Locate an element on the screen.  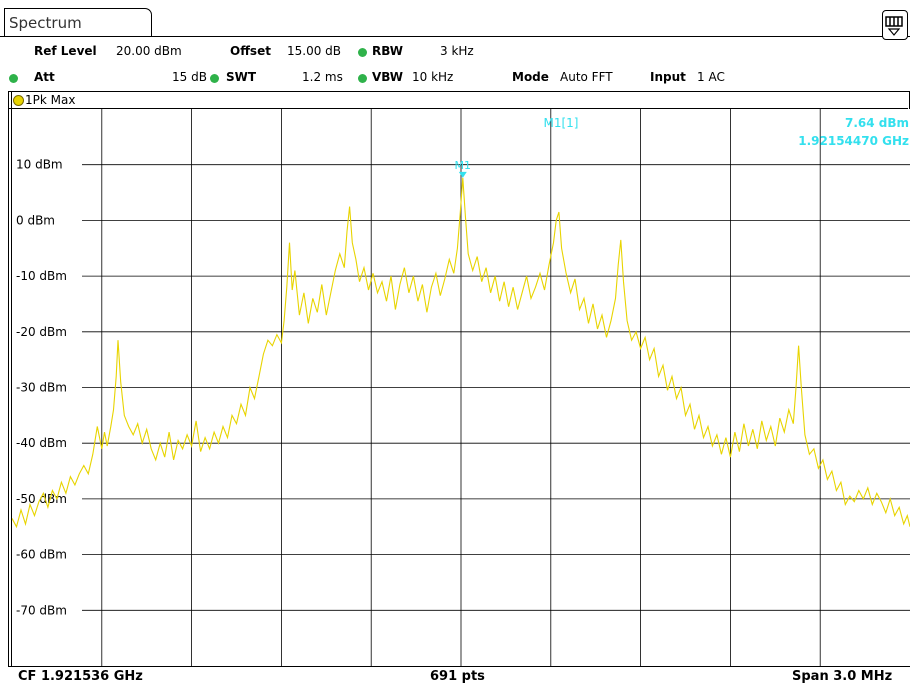
y-tick-label: -40 dBm is located at coordinates (41, 443).